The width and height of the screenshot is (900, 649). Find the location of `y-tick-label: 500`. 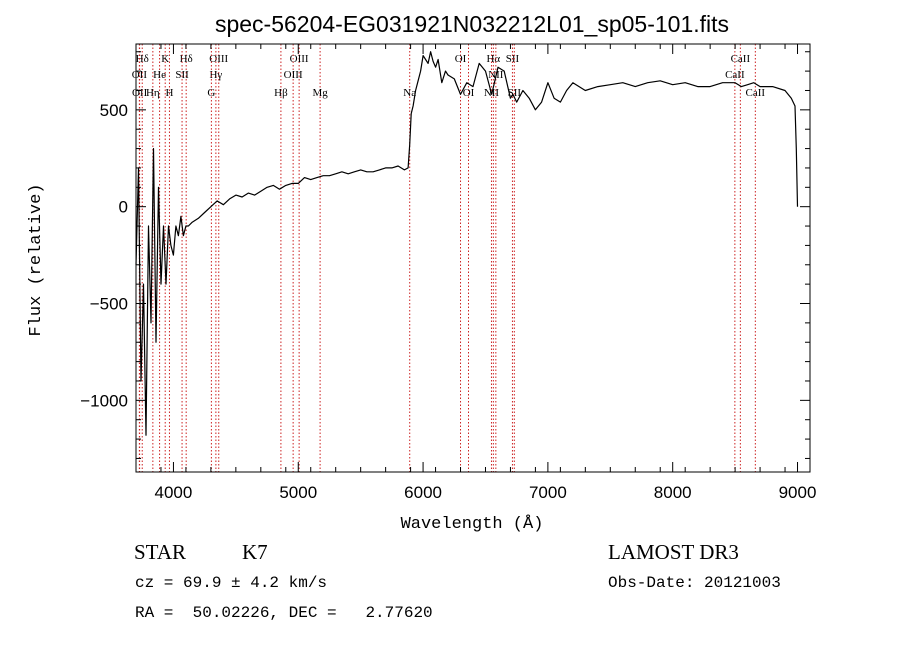

y-tick-label: 500 is located at coordinates (114, 110).